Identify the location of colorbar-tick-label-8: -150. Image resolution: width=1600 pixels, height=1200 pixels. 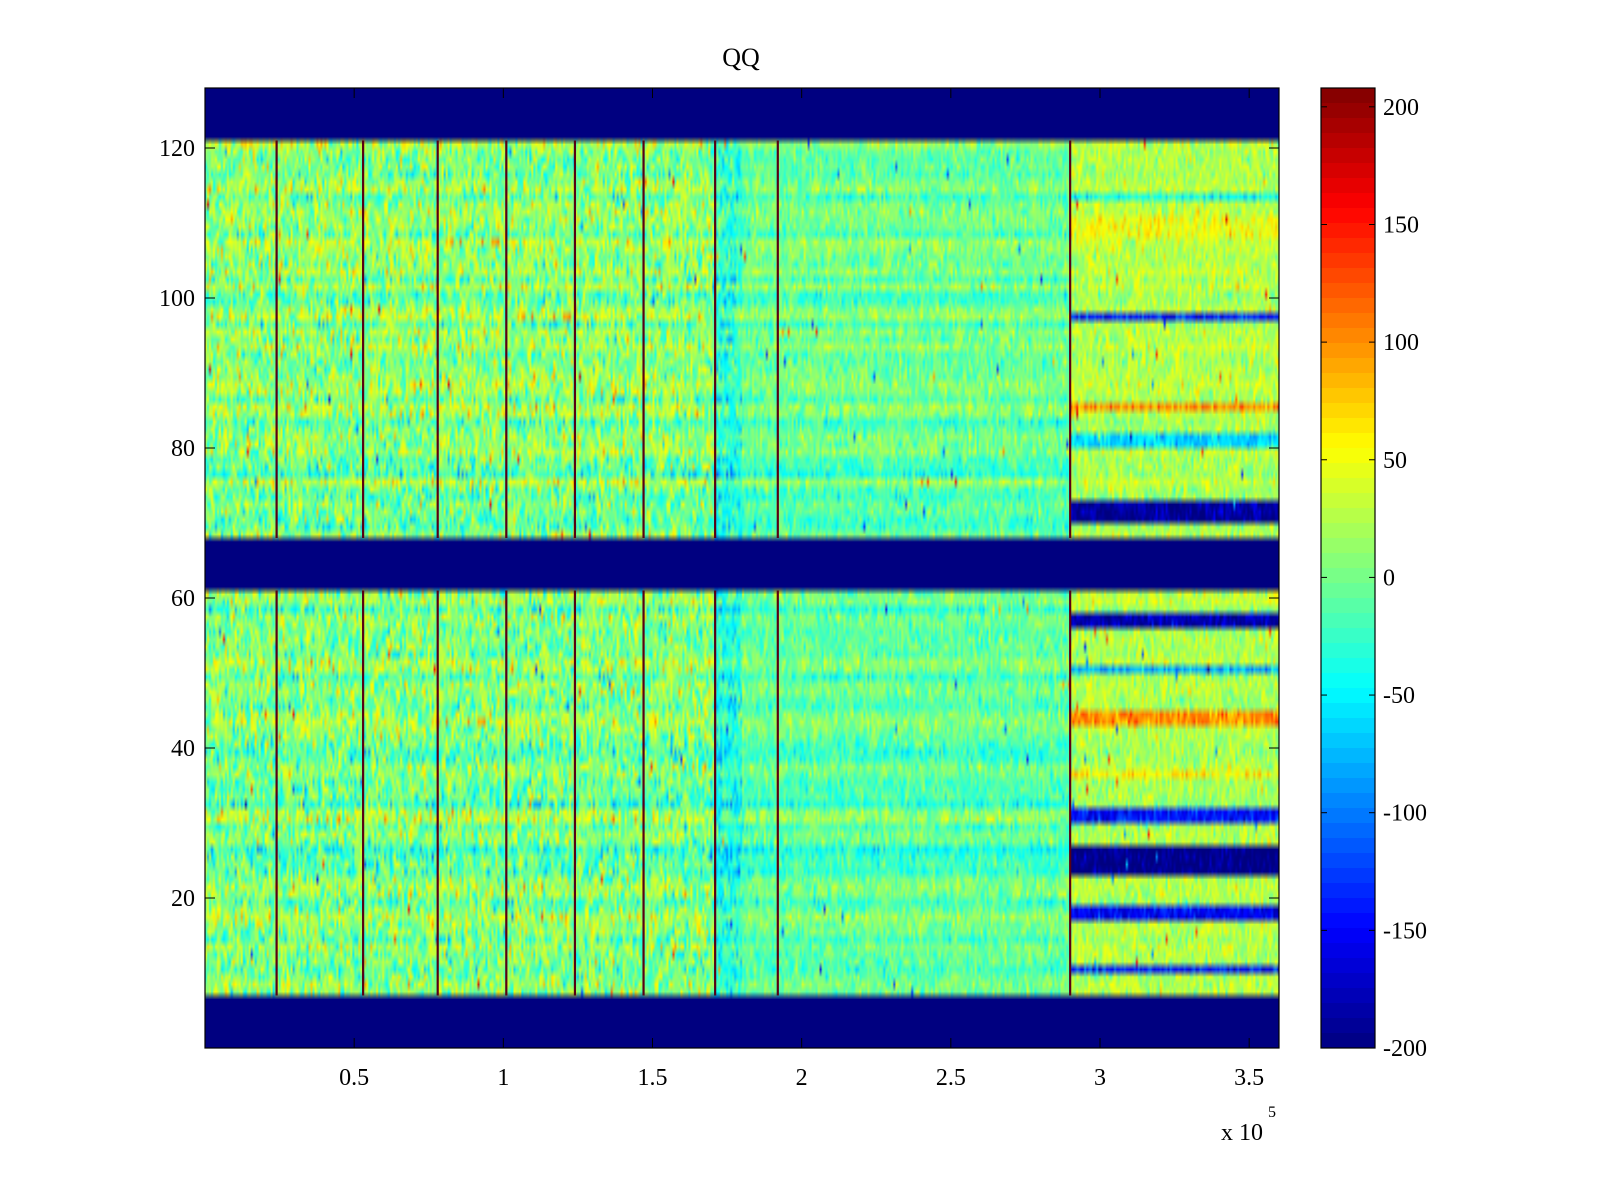
(1405, 931).